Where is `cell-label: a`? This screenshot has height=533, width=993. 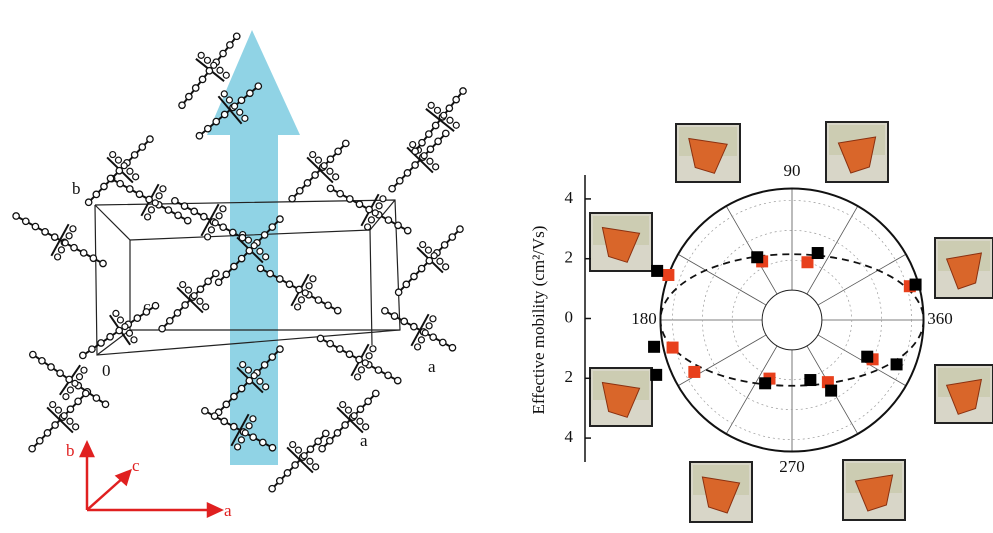
cell-label: a is located at coordinates (432, 366).